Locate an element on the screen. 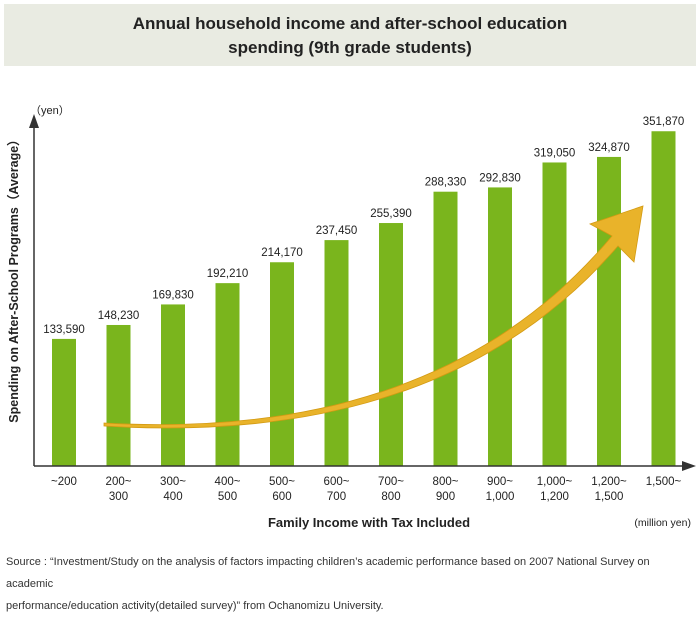 This screenshot has height=617, width=700. value-label-10: 319,050 is located at coordinates (555, 153).